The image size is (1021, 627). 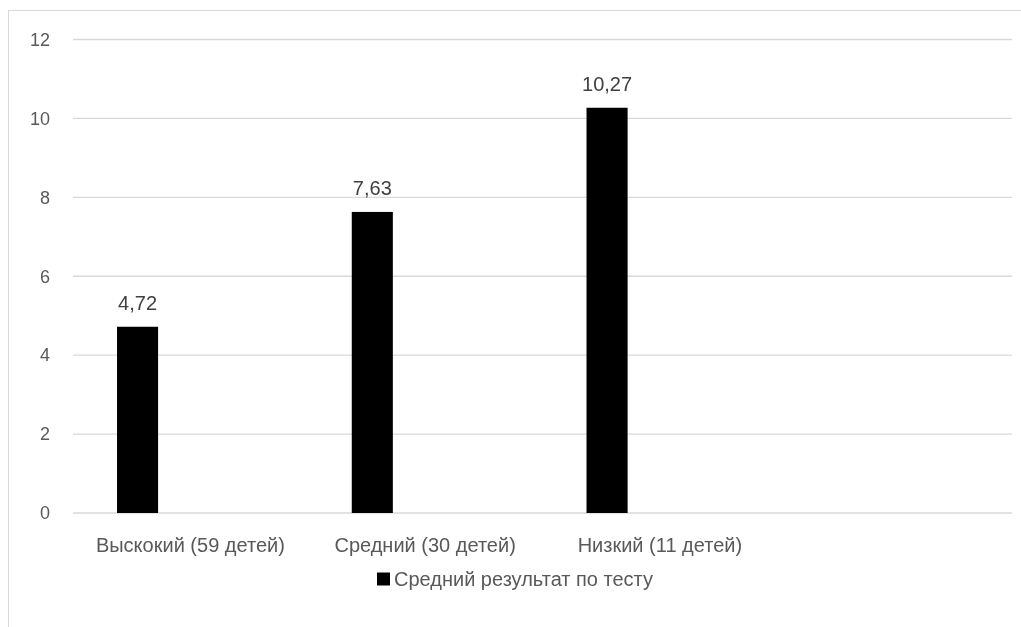 What do you see at coordinates (523, 579) in the screenshot?
I see `legend-label: Средний результат по тесту` at bounding box center [523, 579].